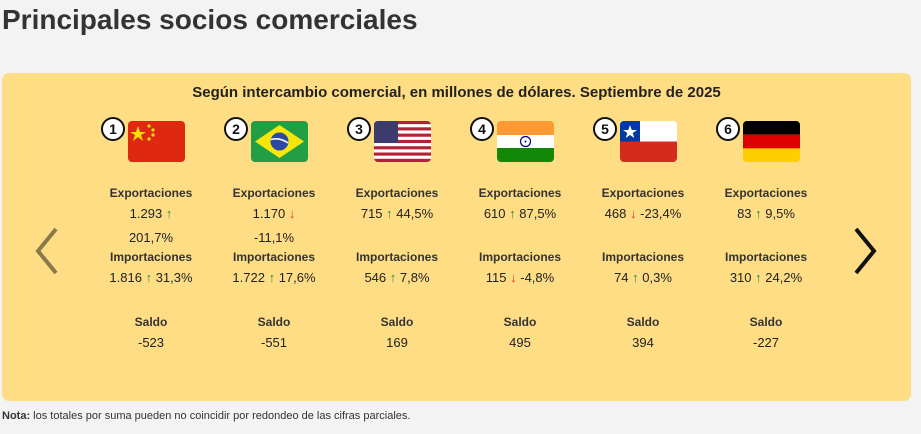 The image size is (921, 434). I want to click on exports-change: 44,5%, so click(415, 213).